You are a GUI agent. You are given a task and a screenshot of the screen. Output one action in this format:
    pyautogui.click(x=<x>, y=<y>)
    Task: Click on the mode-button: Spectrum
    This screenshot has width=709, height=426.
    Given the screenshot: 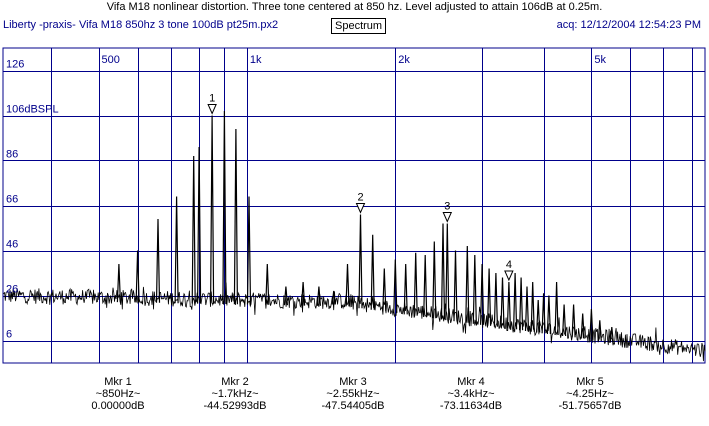 What is the action you would take?
    pyautogui.click(x=359, y=26)
    